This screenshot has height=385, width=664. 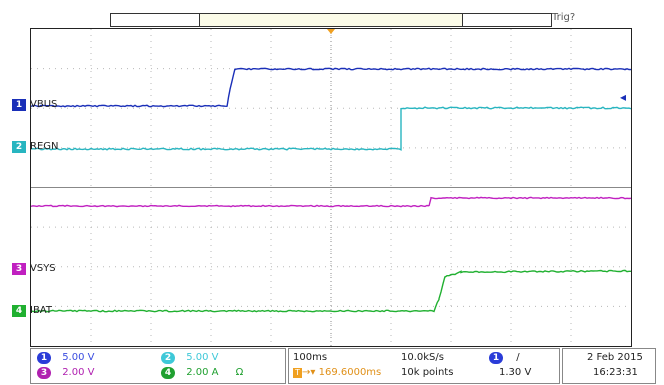 What do you see at coordinates (158, 366) in the screenshot?
I see `channel-settings-box: 1 5.00 V 2 5.00 V 3 2.00 V 4 2.00 A Ω` at bounding box center [158, 366].